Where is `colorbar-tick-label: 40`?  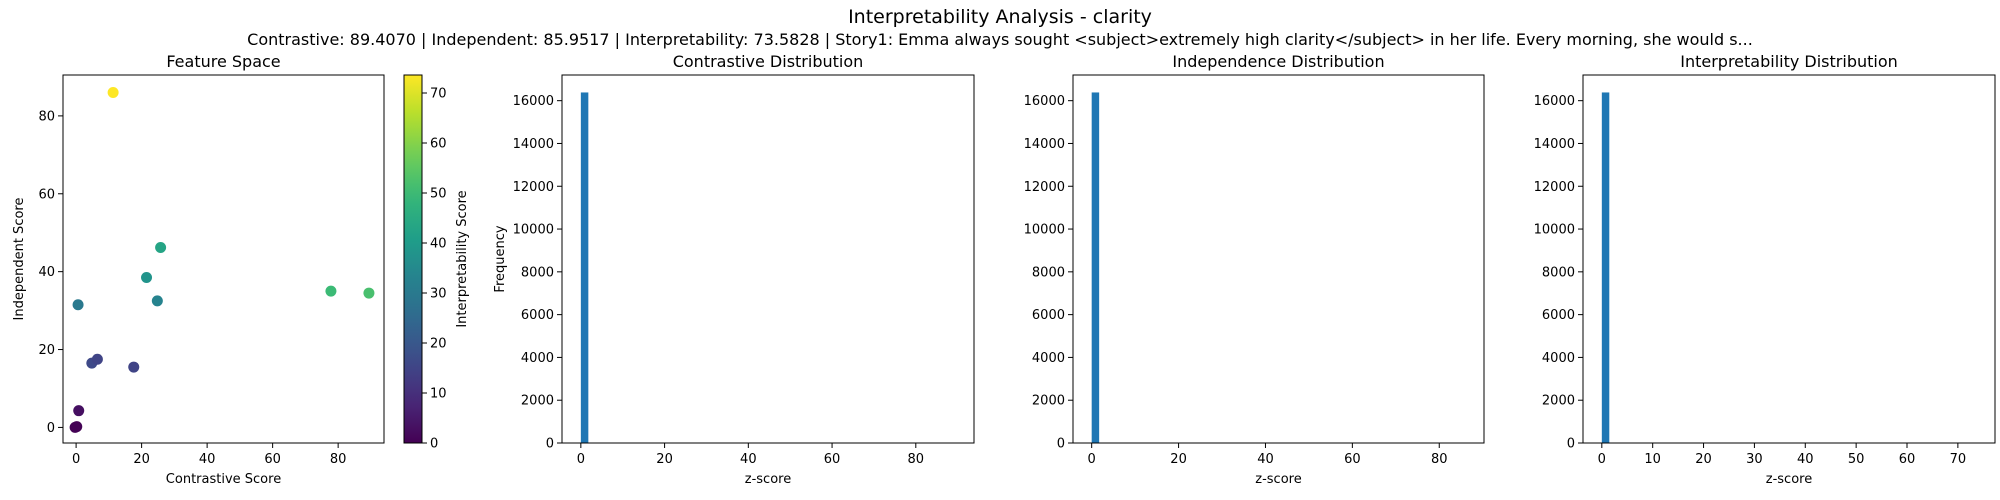
colorbar-tick-label: 40 is located at coordinates (438, 244).